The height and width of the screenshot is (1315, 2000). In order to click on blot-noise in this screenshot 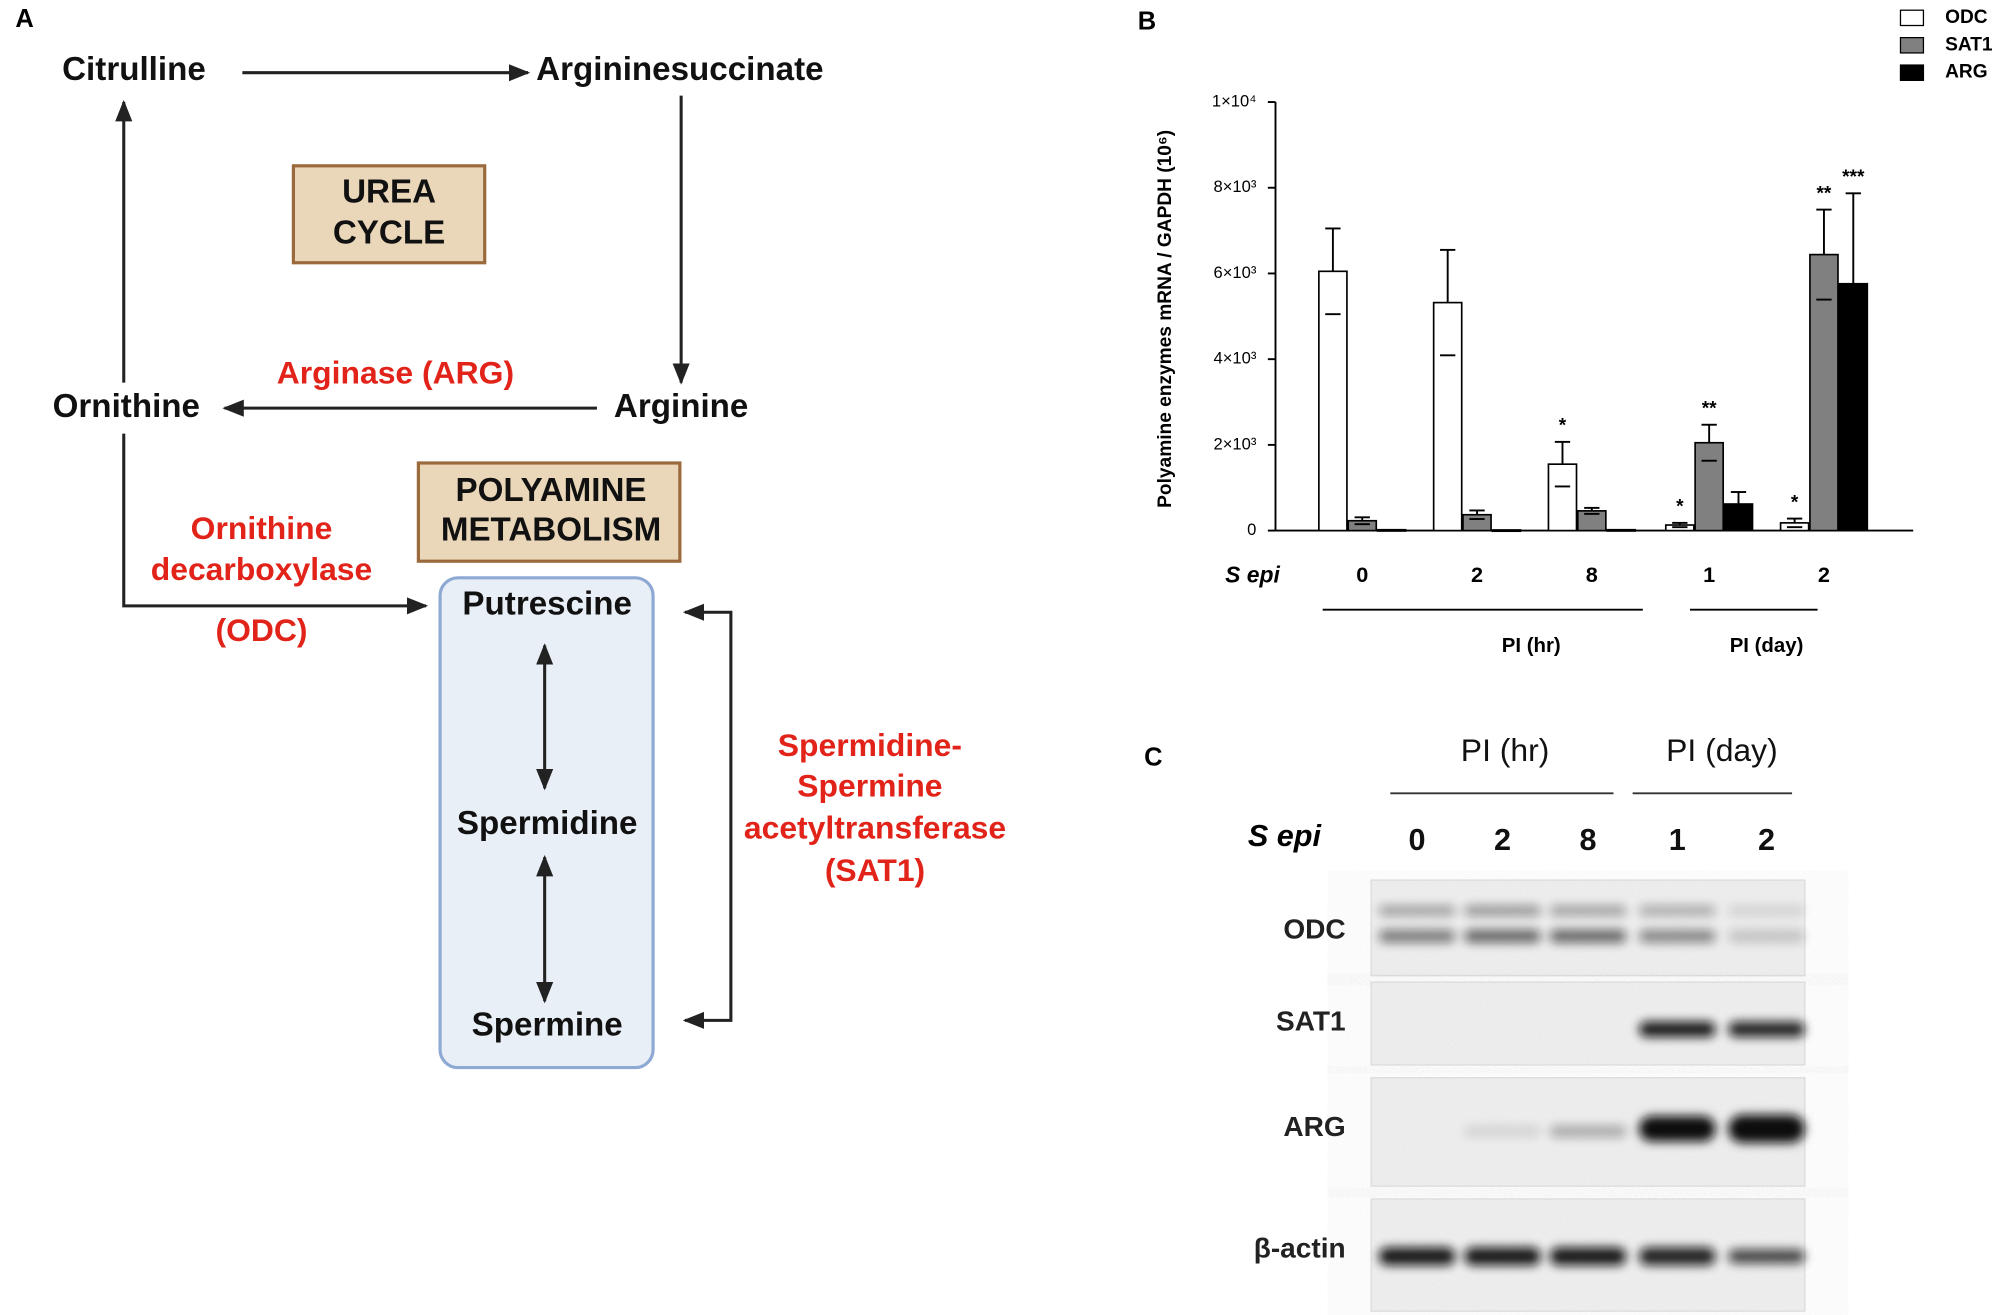, I will do `click(1588, 928)`.